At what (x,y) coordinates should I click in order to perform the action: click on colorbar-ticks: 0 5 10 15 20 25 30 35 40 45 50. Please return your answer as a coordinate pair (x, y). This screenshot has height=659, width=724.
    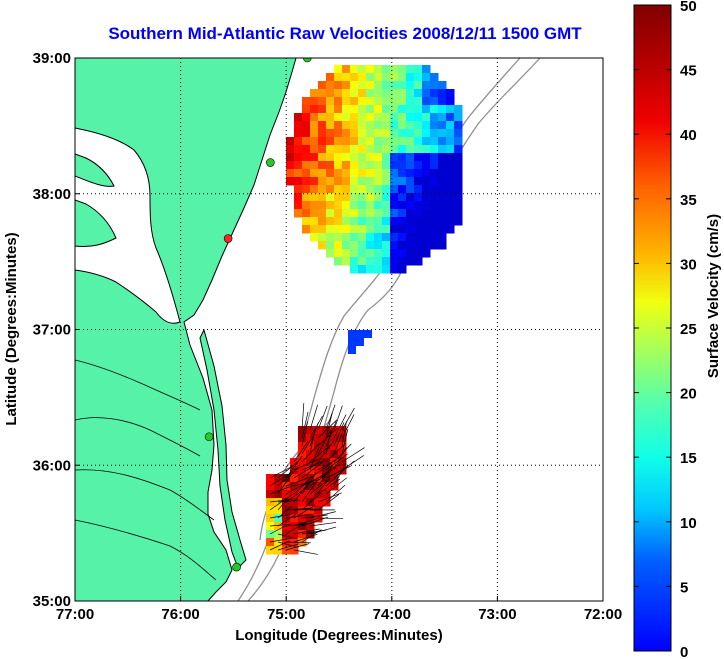
    Looking at the image, I should click on (665, 329).